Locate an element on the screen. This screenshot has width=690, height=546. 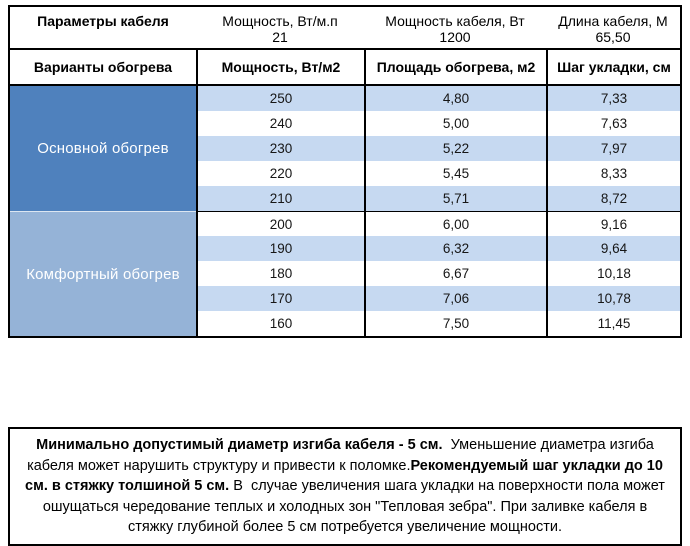
table-cell: 9,64 is located at coordinates (613, 248).